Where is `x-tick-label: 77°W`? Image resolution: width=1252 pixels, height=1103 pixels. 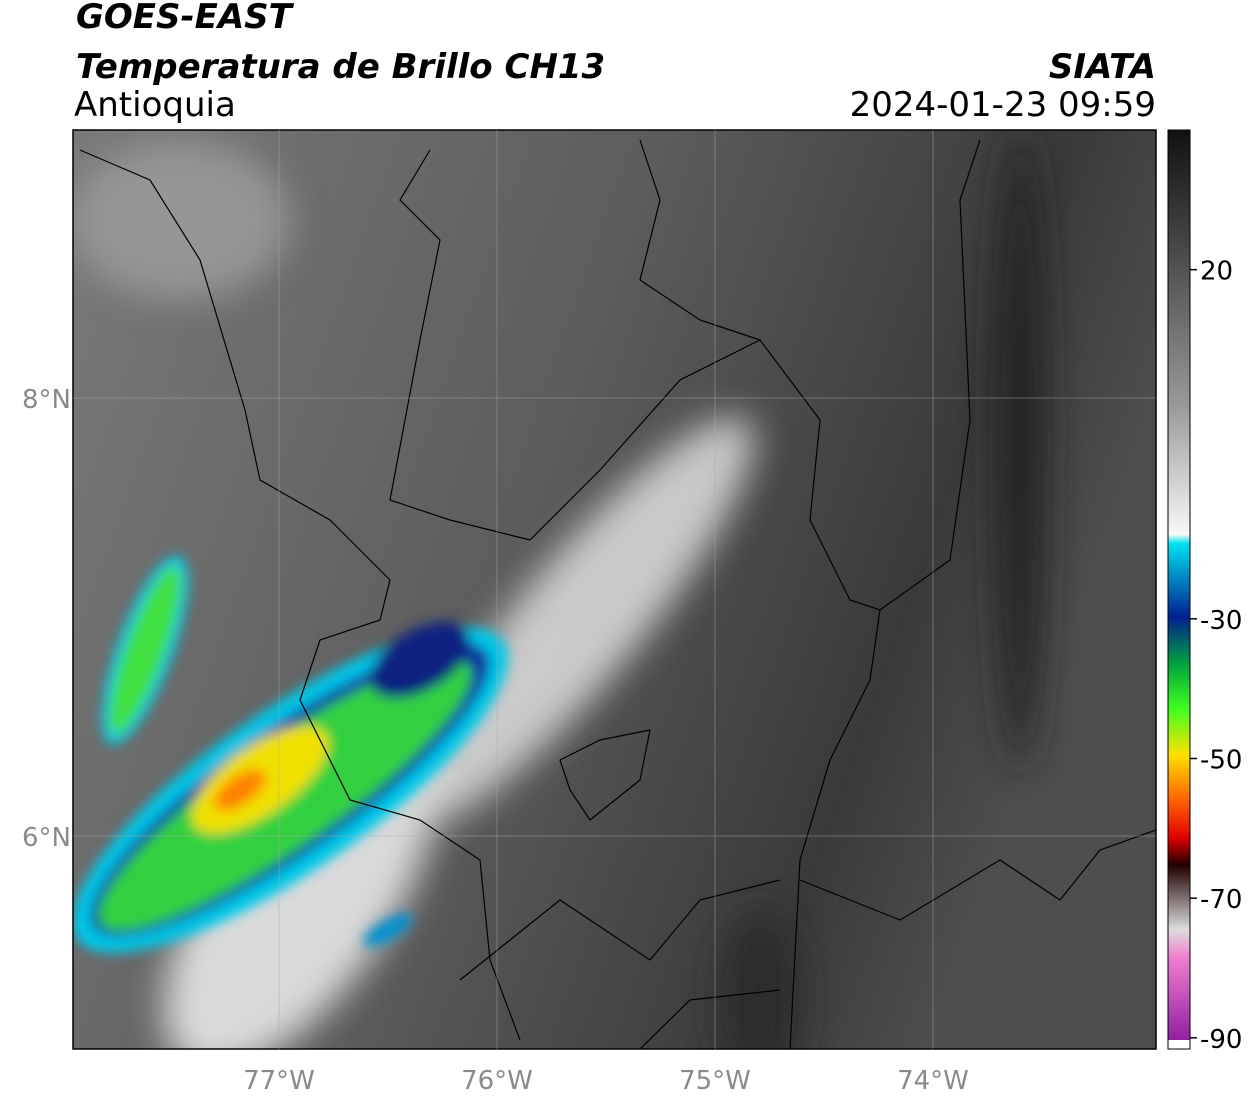 x-tick-label: 77°W is located at coordinates (279, 1081).